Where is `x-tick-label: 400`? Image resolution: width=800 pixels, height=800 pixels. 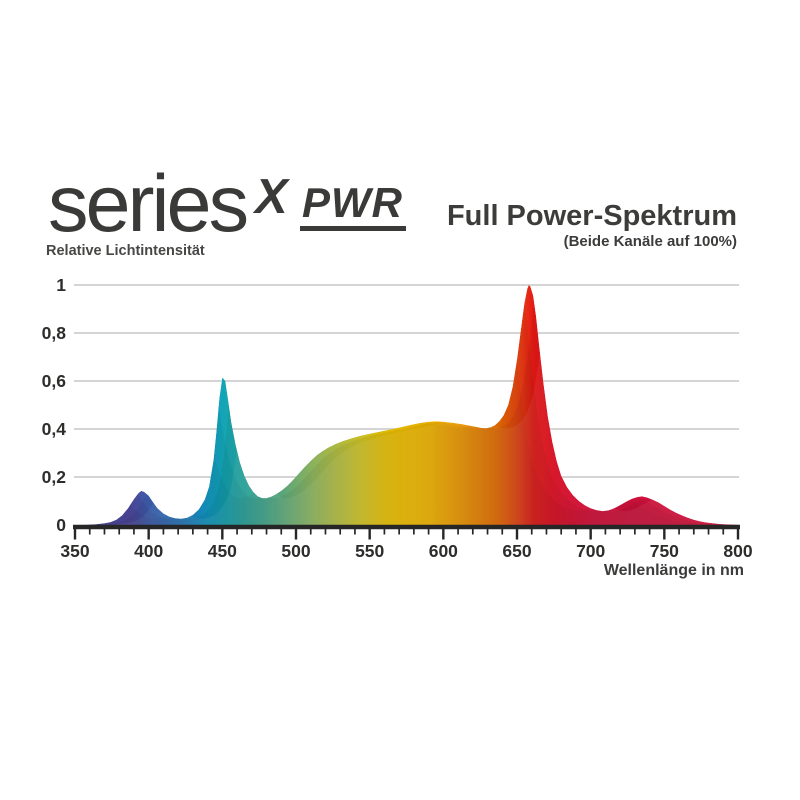 x-tick-label: 400 is located at coordinates (148, 551).